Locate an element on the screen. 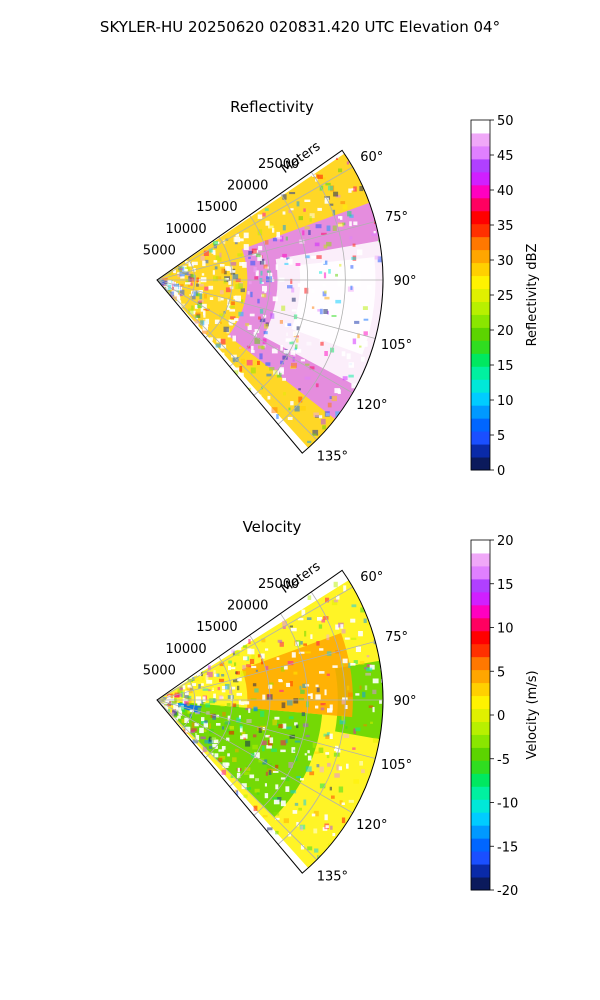 This screenshot has height=1000, width=600. azimuth-tick-label: 90° is located at coordinates (404, 281).